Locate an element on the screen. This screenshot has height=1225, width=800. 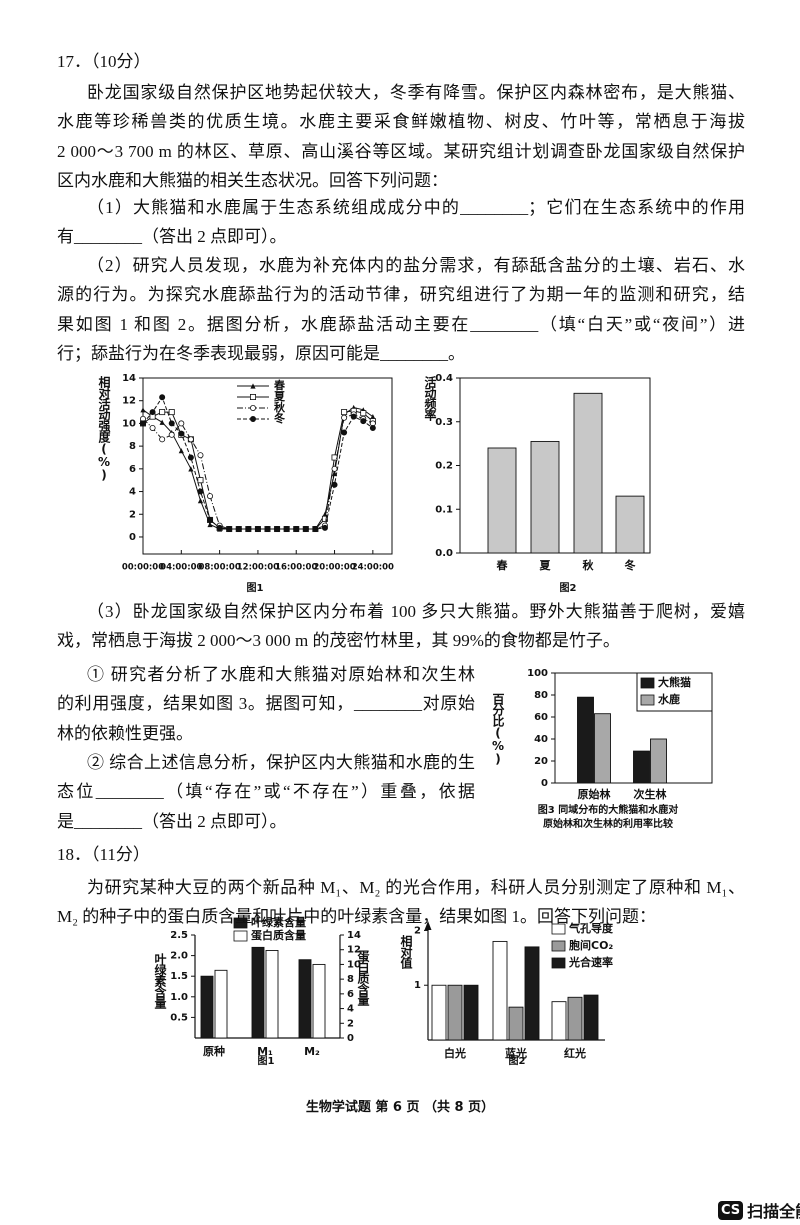
y-axis-title: 叶绿素含量 is located at coordinates (160, 980).